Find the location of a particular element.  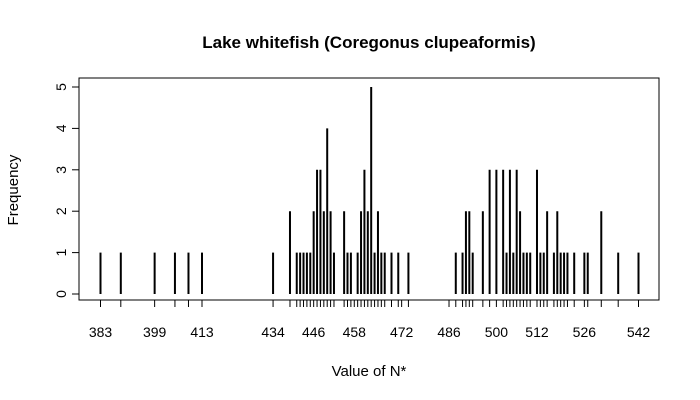

y-tick-label: 0 is located at coordinates (61, 294).